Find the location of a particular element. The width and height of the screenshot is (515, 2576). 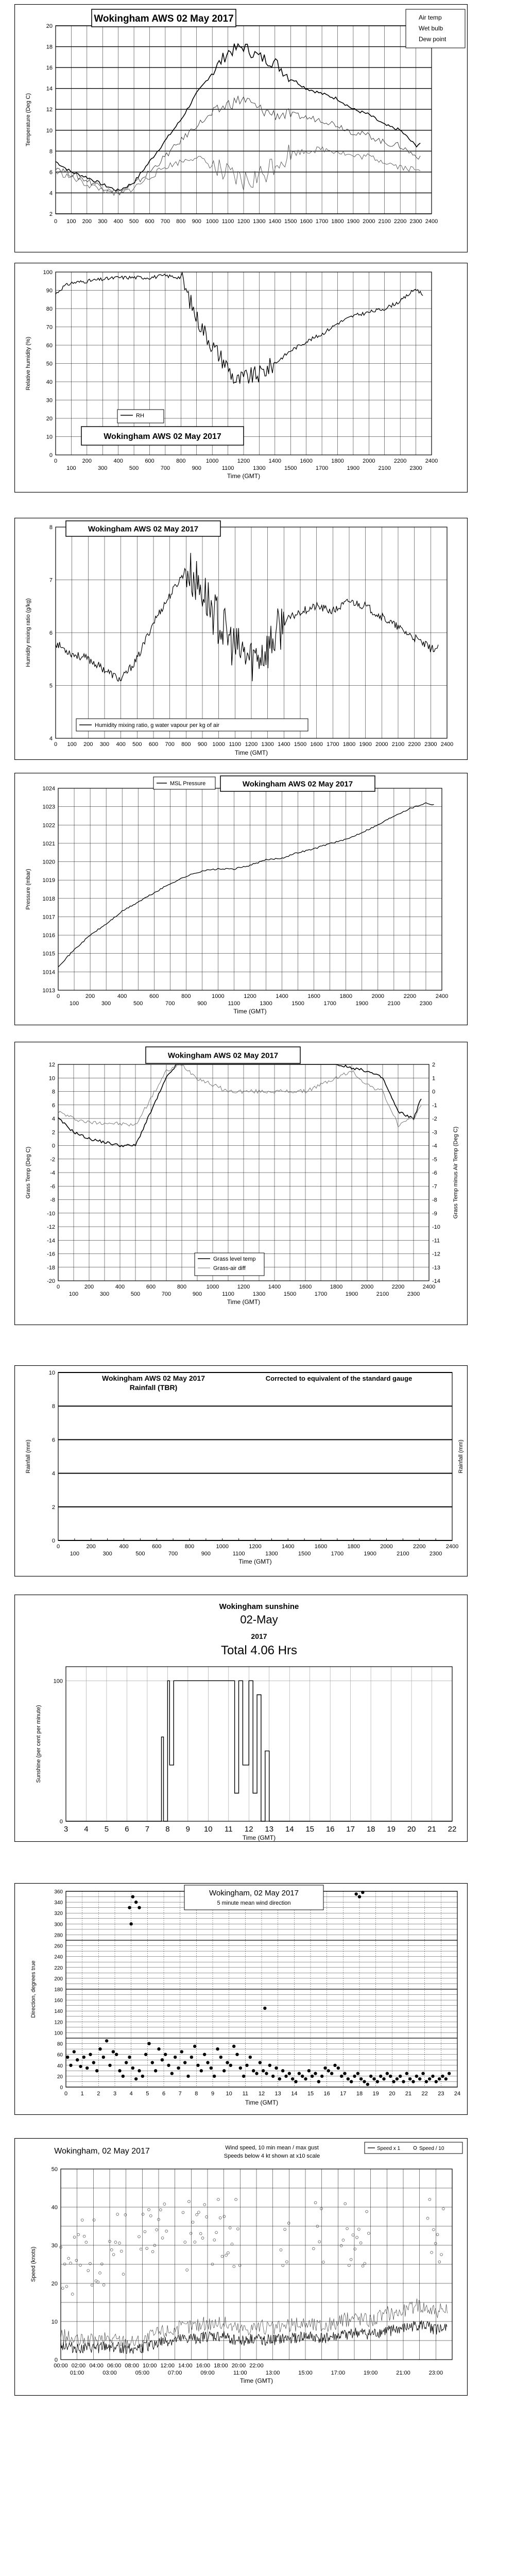

x-tick-label: 9 is located at coordinates (213, 2094).